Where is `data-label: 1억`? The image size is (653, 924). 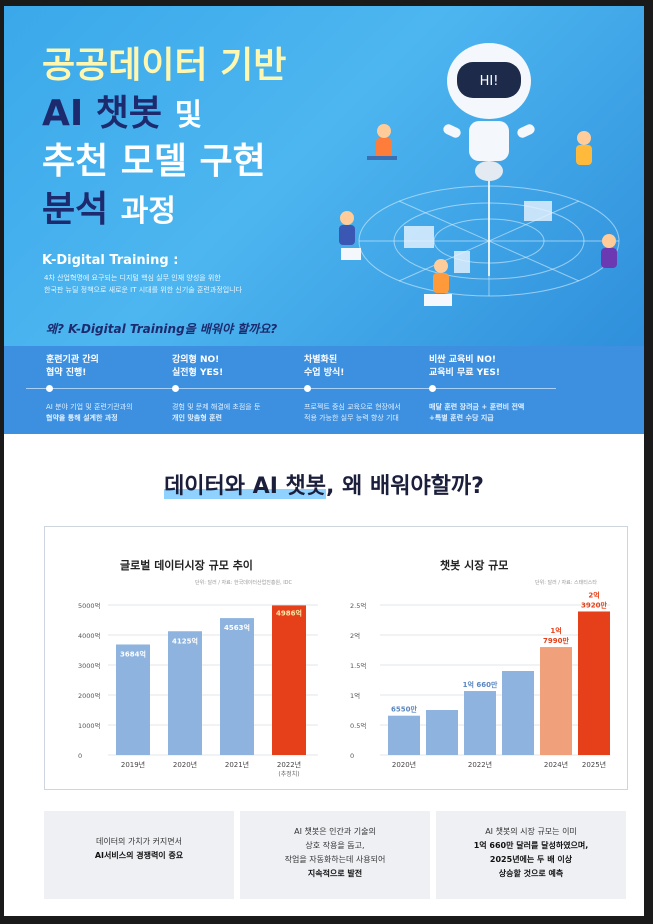 data-label: 1억 is located at coordinates (555, 630).